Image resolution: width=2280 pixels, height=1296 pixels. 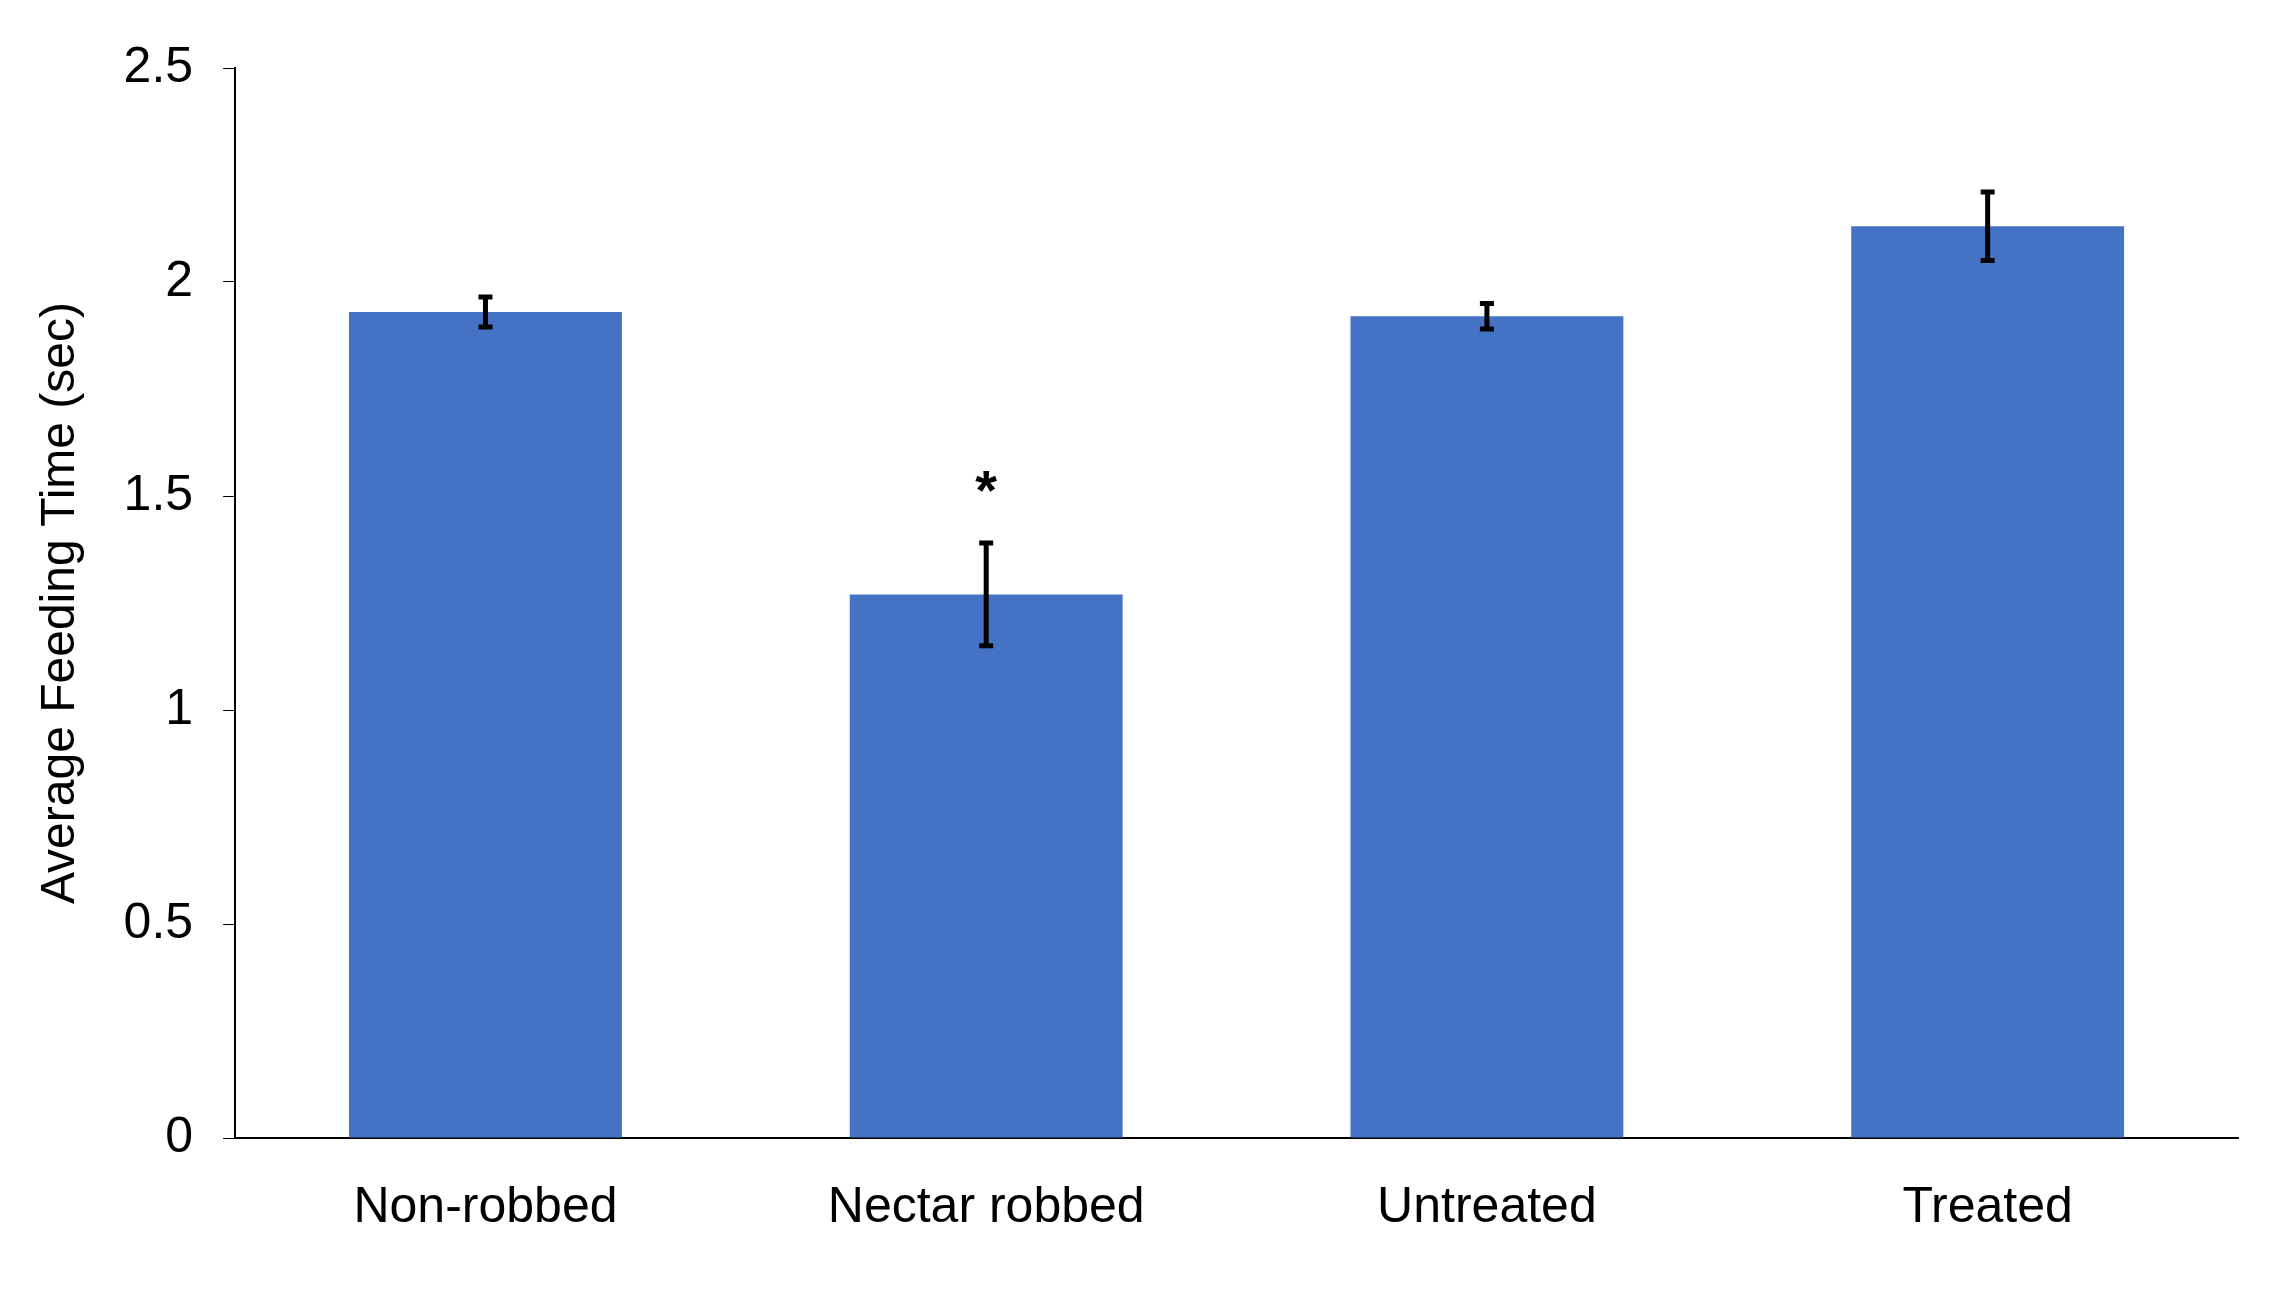 I want to click on x-tick-label: Untreated, so click(x=1487, y=1204).